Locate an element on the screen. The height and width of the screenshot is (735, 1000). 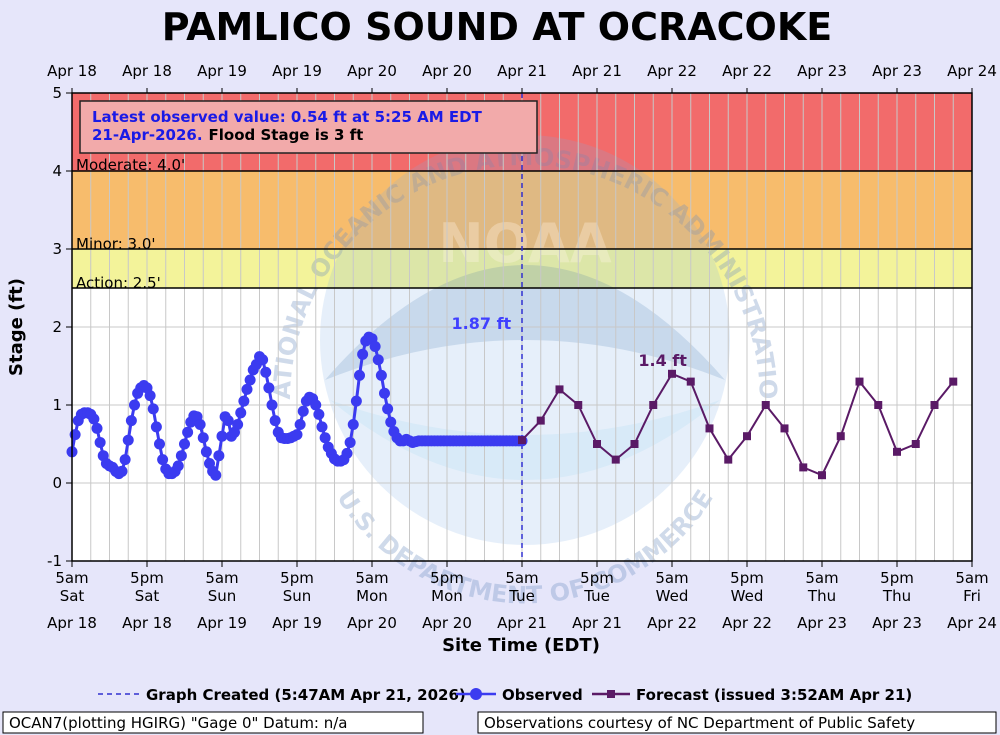
legend-observed-label: Observed is located at coordinates (542, 695).